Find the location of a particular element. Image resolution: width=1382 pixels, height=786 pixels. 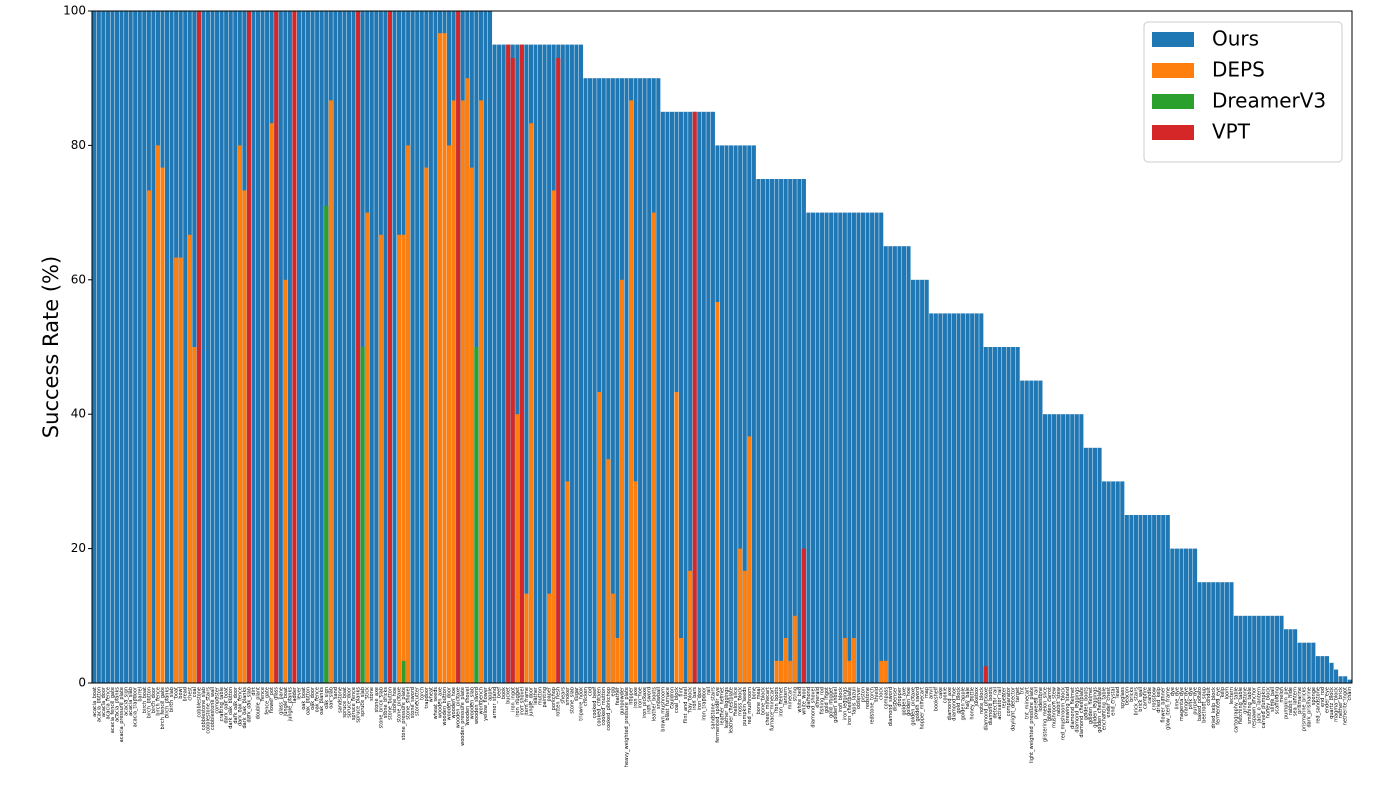

x-tick-label: golden_chestplate is located at coordinates (1100, 710).